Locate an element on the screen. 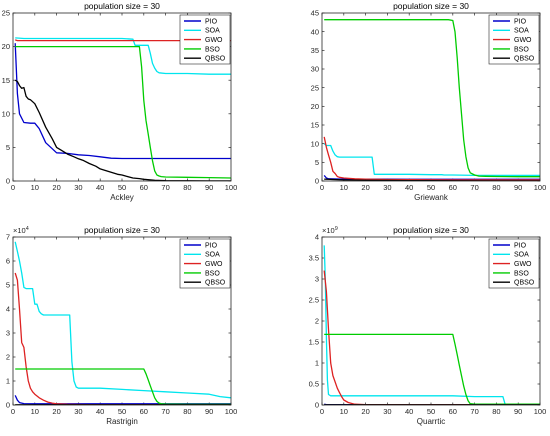  y-tick-label: 30 is located at coordinates (315, 69).